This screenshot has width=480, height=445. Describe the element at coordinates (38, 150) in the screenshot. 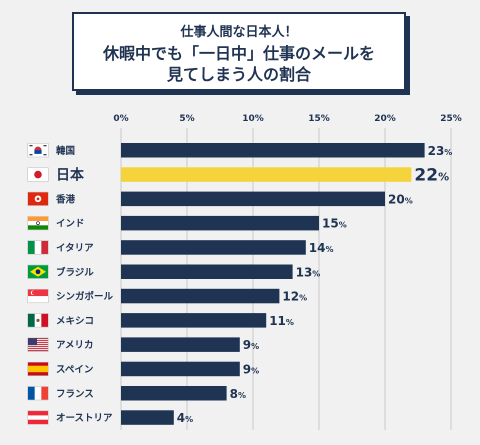

I see `korea-flag-icon` at that location.